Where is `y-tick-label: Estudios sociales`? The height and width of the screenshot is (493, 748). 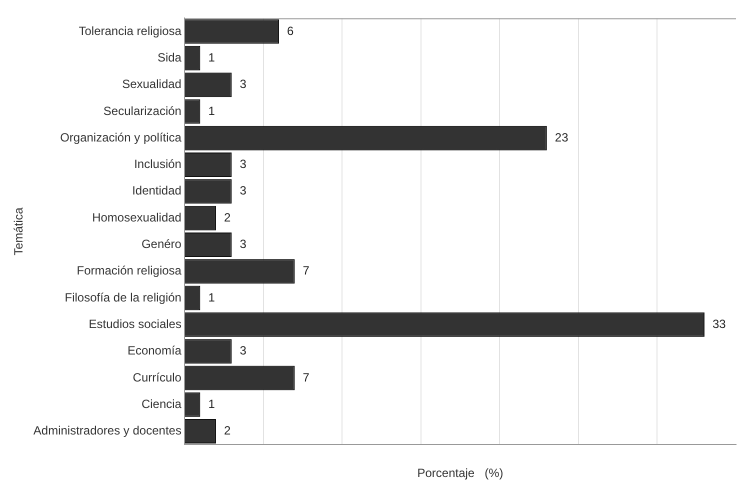
y-tick-label: Estudios sociales is located at coordinates (135, 323).